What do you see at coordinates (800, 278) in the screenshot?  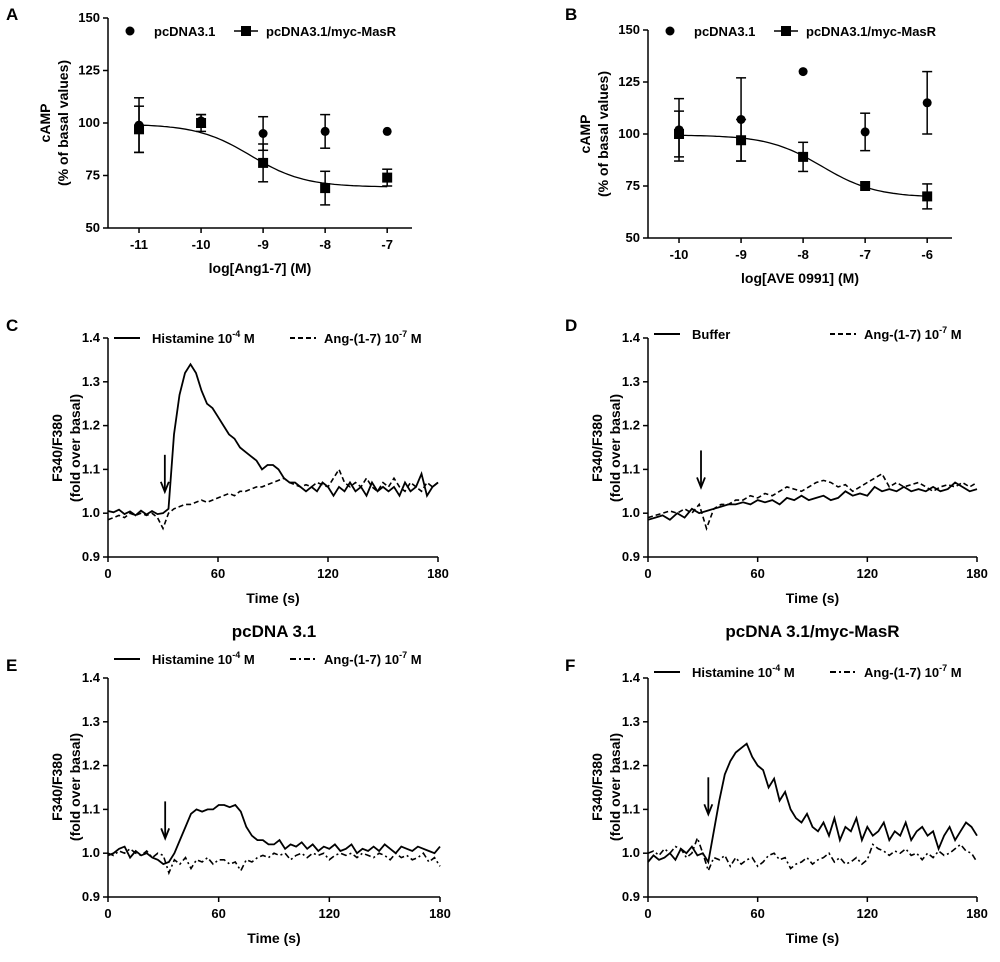 I see `x-axis-title: log[AVE 0991] (M)` at bounding box center [800, 278].